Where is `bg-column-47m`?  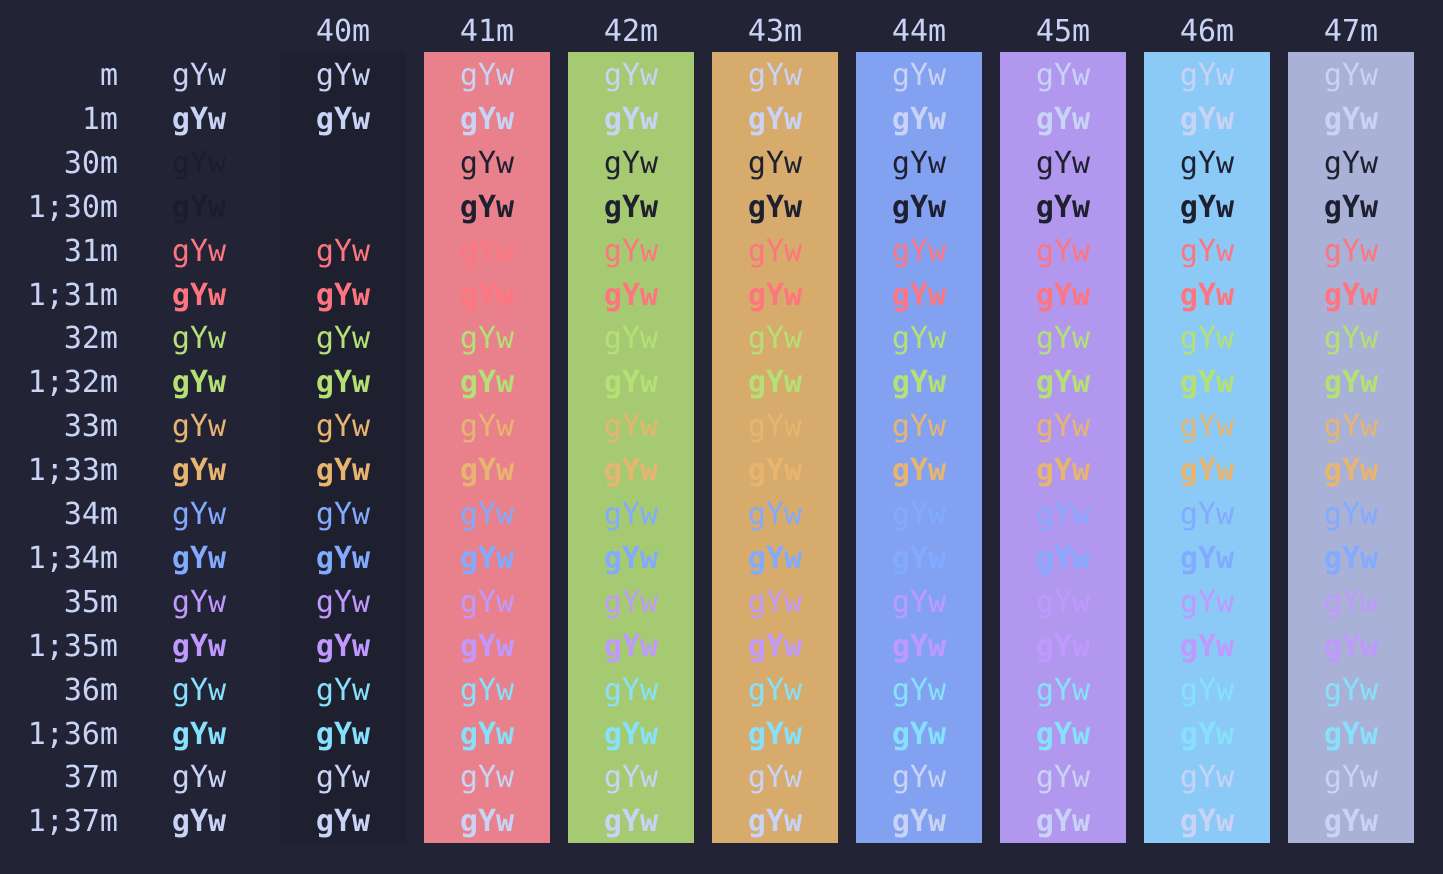 bg-column-47m is located at coordinates (1351, 447).